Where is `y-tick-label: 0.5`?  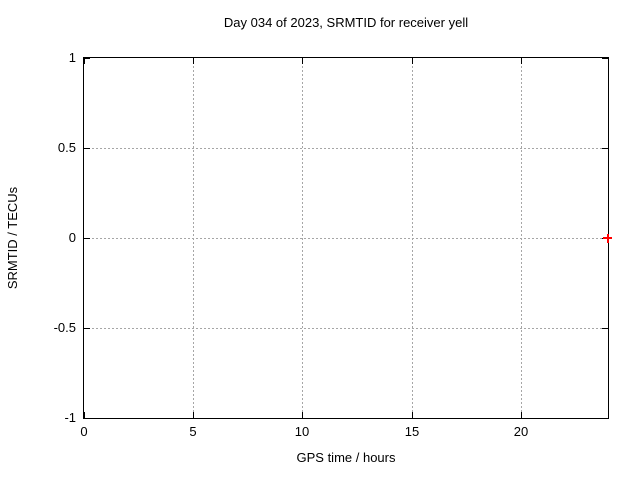 y-tick-label: 0.5 is located at coordinates (66, 147).